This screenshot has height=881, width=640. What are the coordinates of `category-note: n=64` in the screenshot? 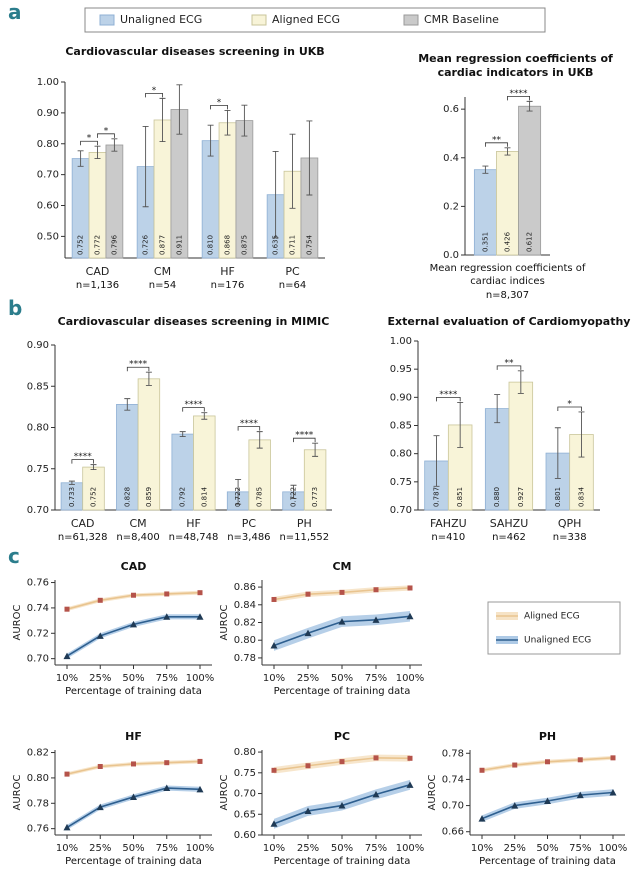 It's located at (292, 285).